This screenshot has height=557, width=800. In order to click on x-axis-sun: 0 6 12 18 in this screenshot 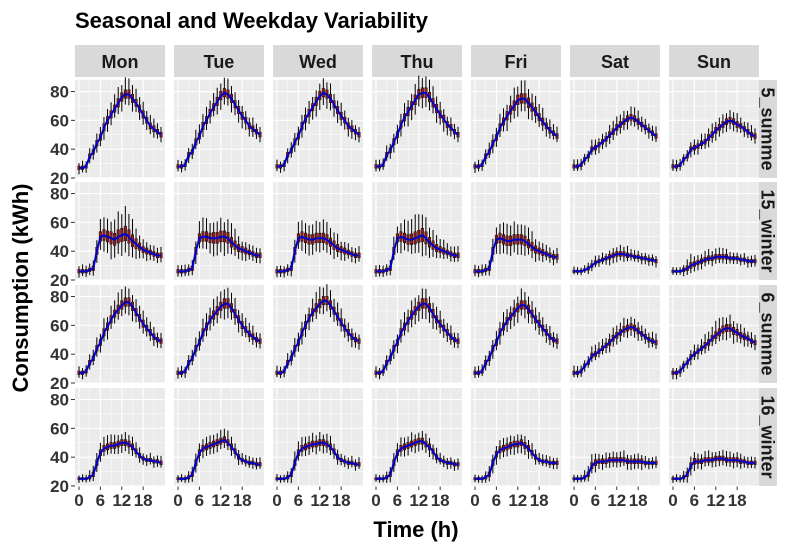, I will do `click(707, 498)`.